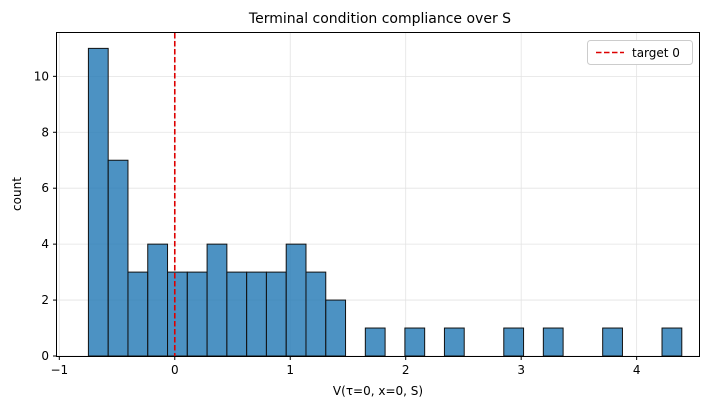 The height and width of the screenshot is (413, 710). I want to click on y-tick-label: 4, so click(45, 244).